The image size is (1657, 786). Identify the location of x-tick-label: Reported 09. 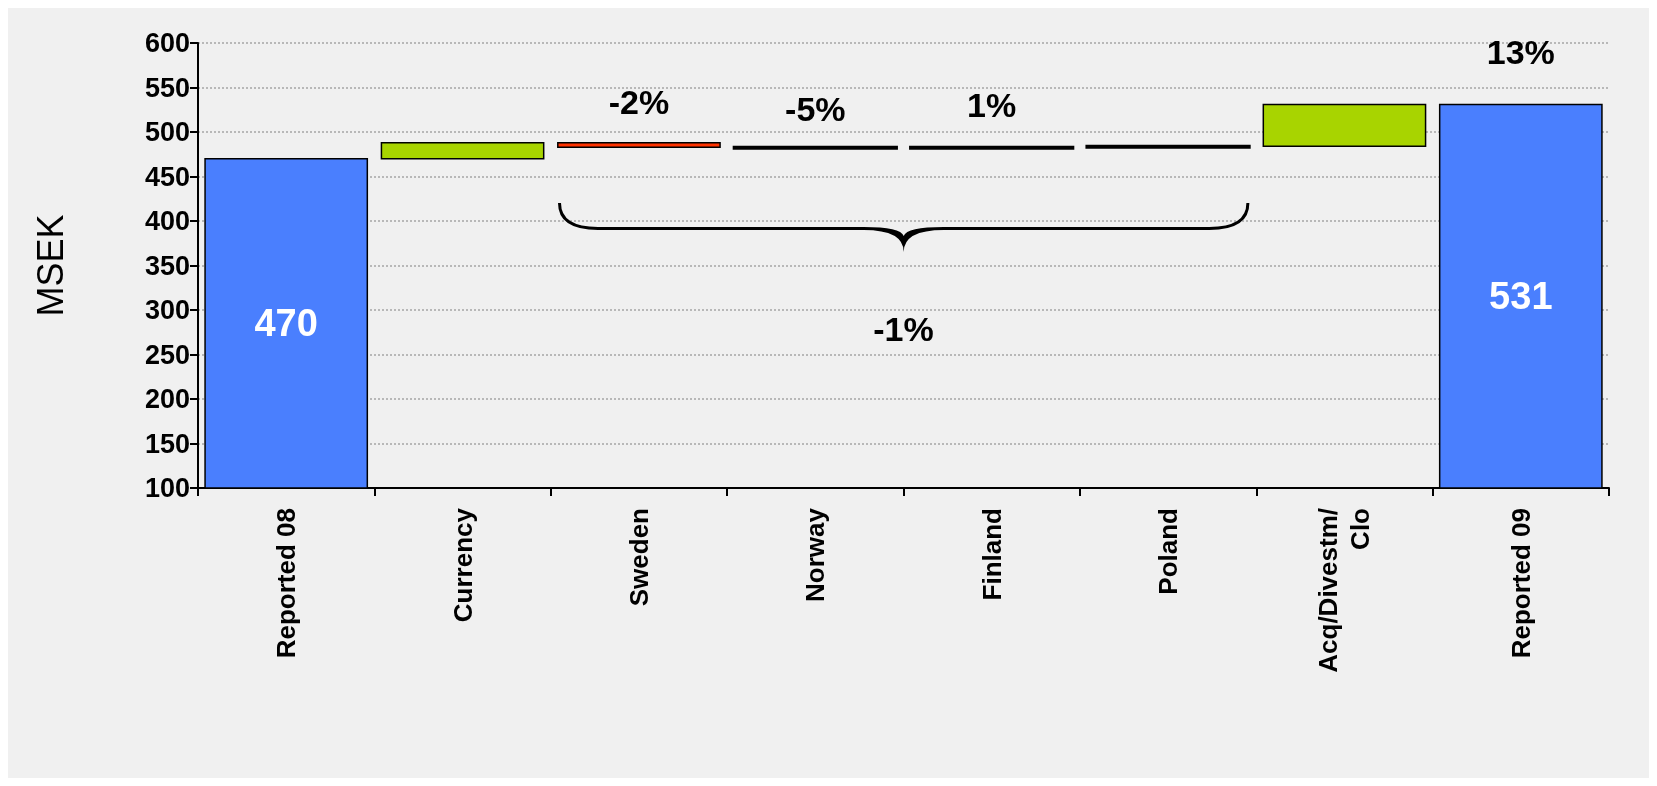
(1520, 583).